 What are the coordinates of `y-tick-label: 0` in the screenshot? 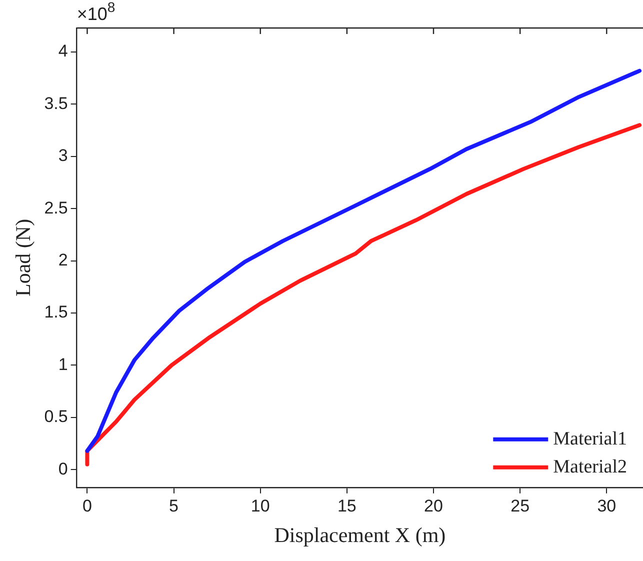 It's located at (63, 468).